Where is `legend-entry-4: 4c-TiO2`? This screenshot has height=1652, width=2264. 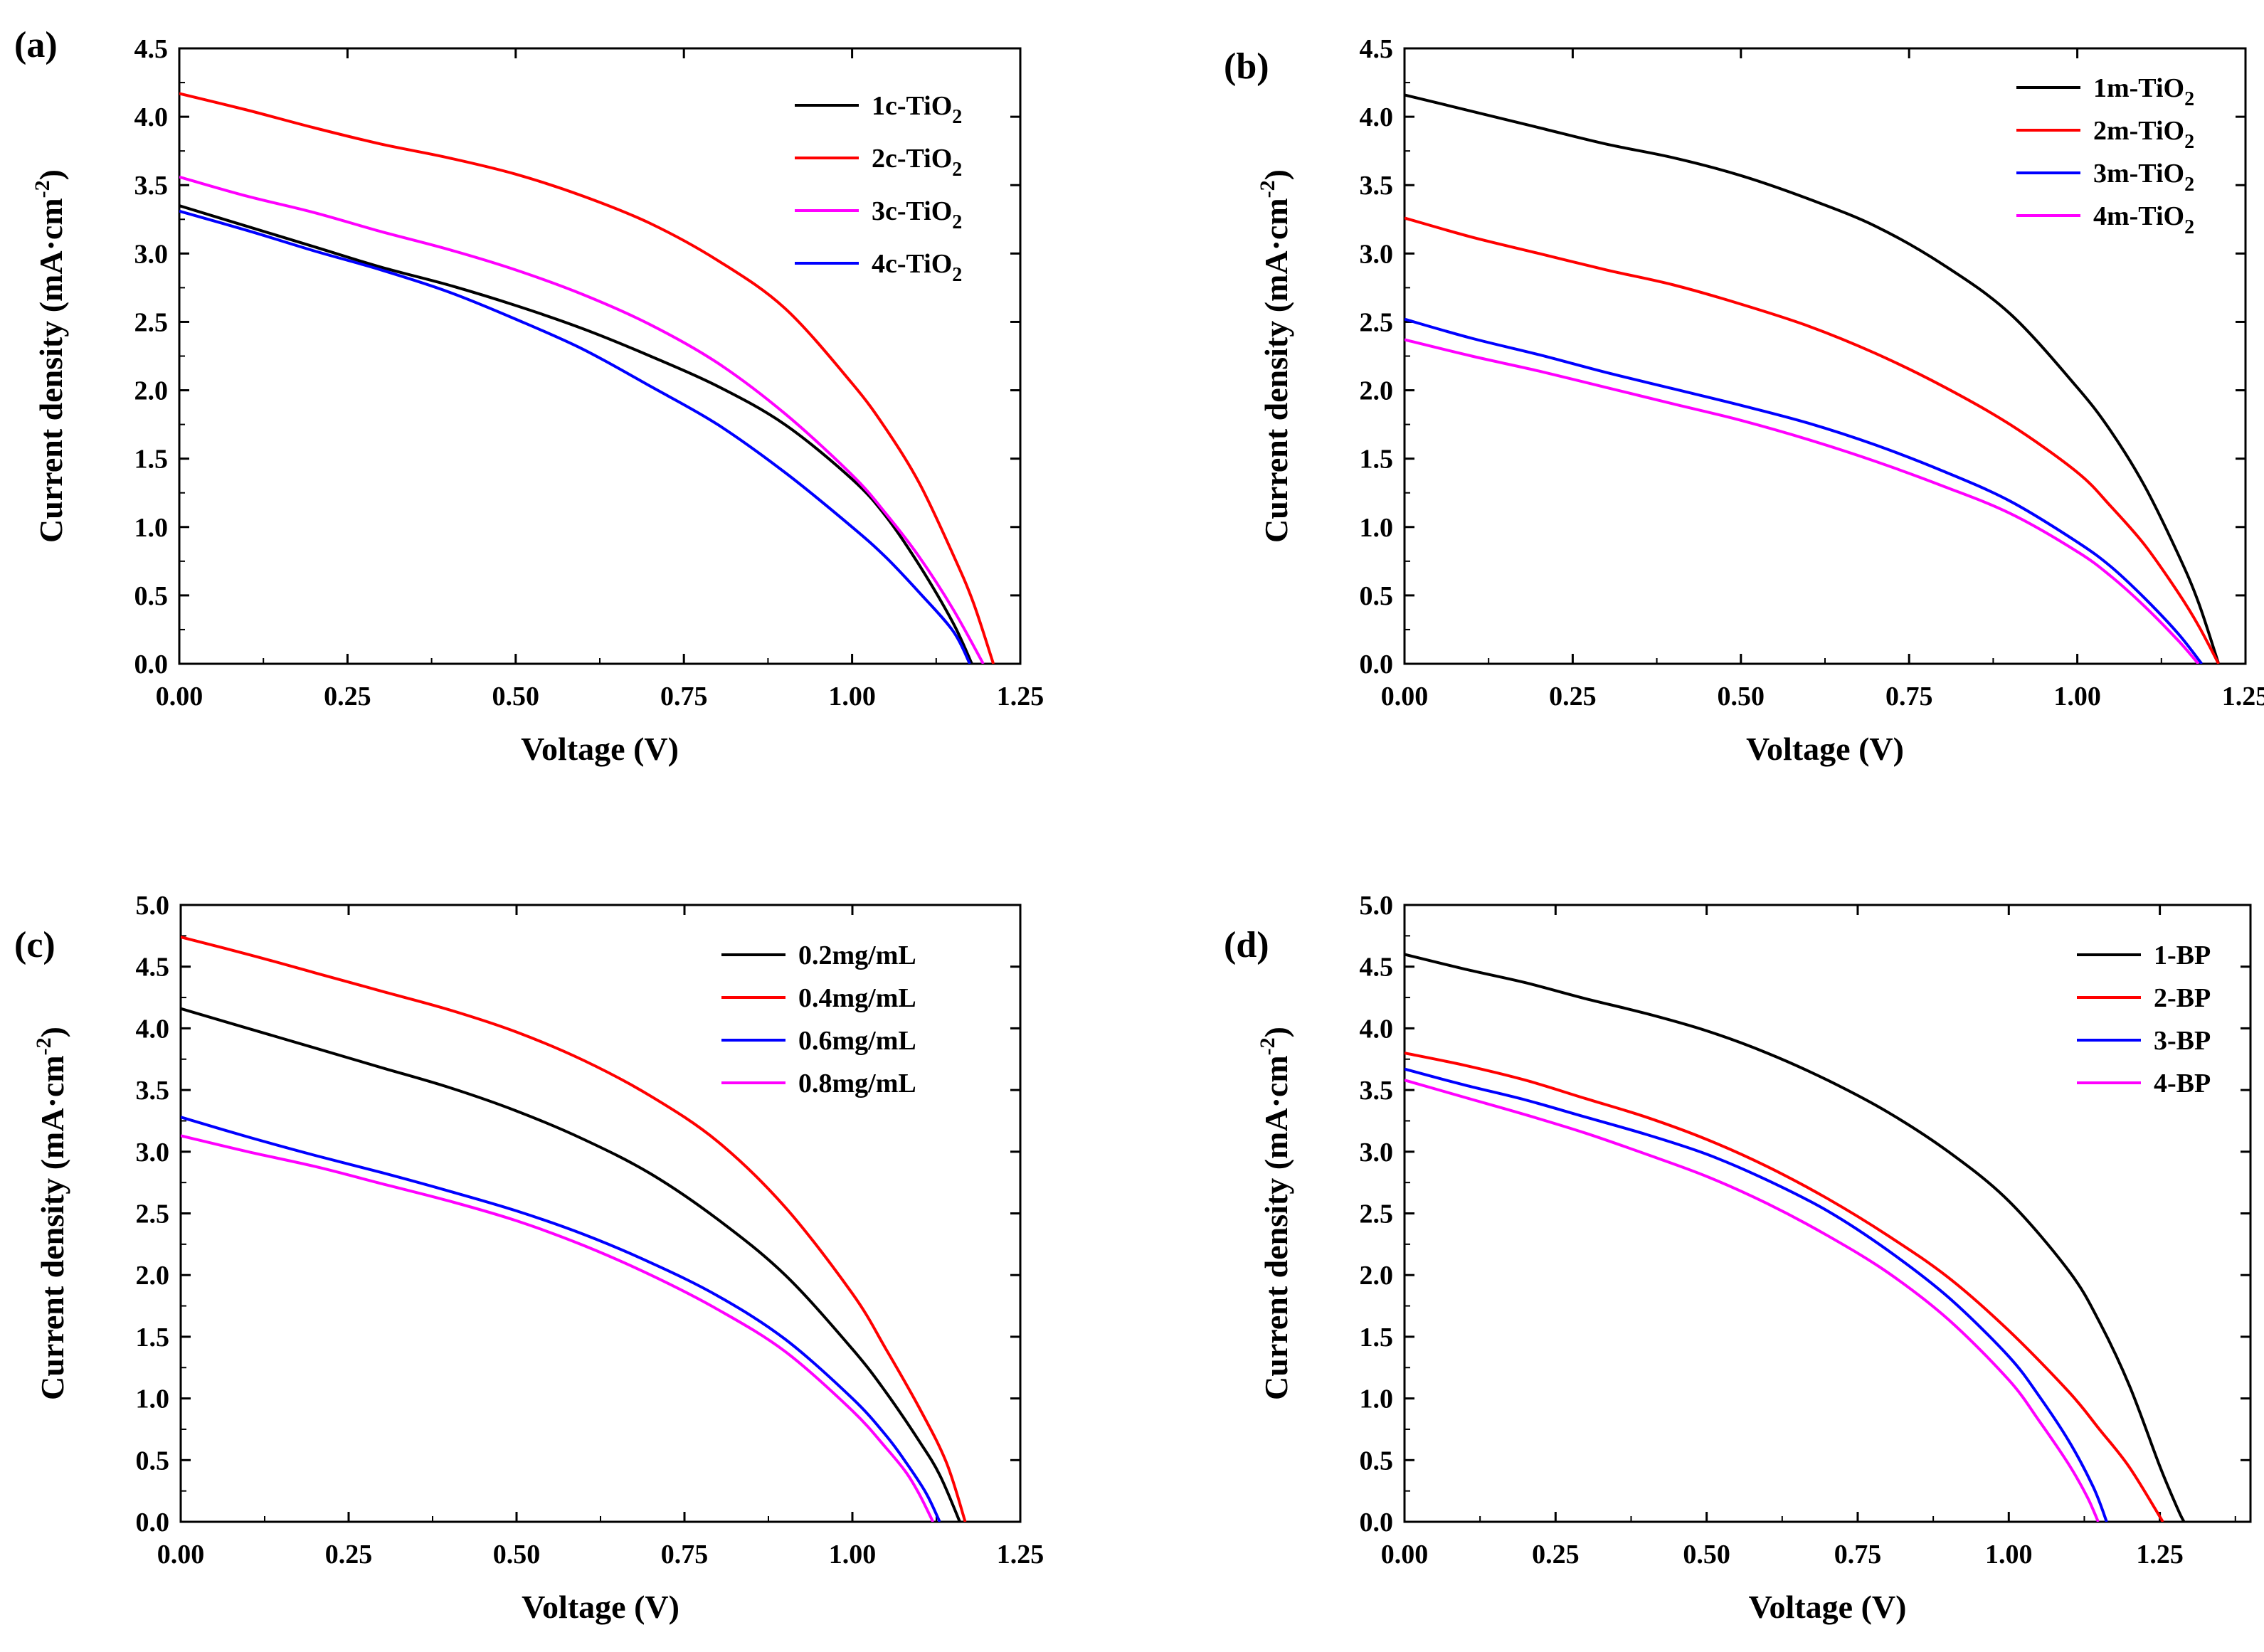 legend-entry-4: 4c-TiO2 is located at coordinates (917, 267).